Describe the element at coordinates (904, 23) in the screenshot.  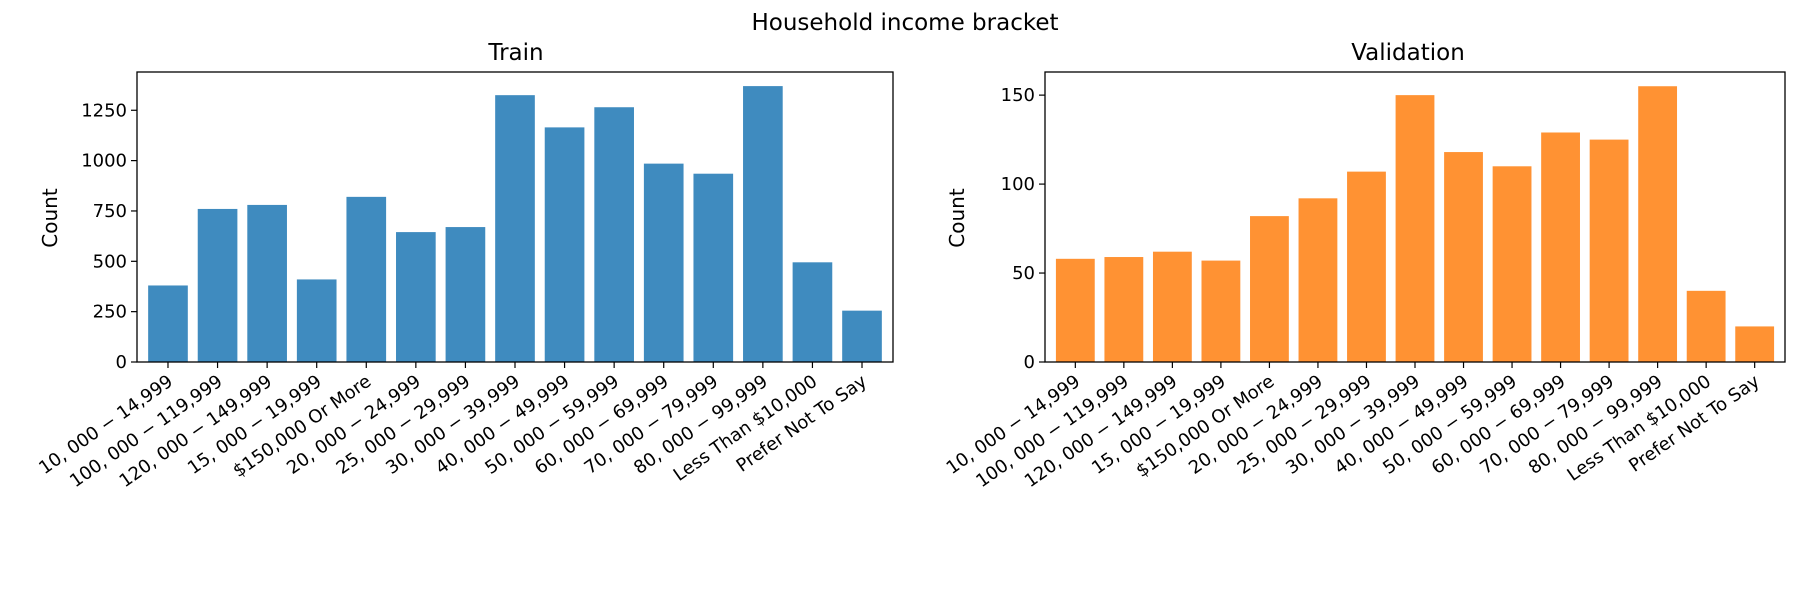
I see `figure-suptitle: Household income bracket` at that location.